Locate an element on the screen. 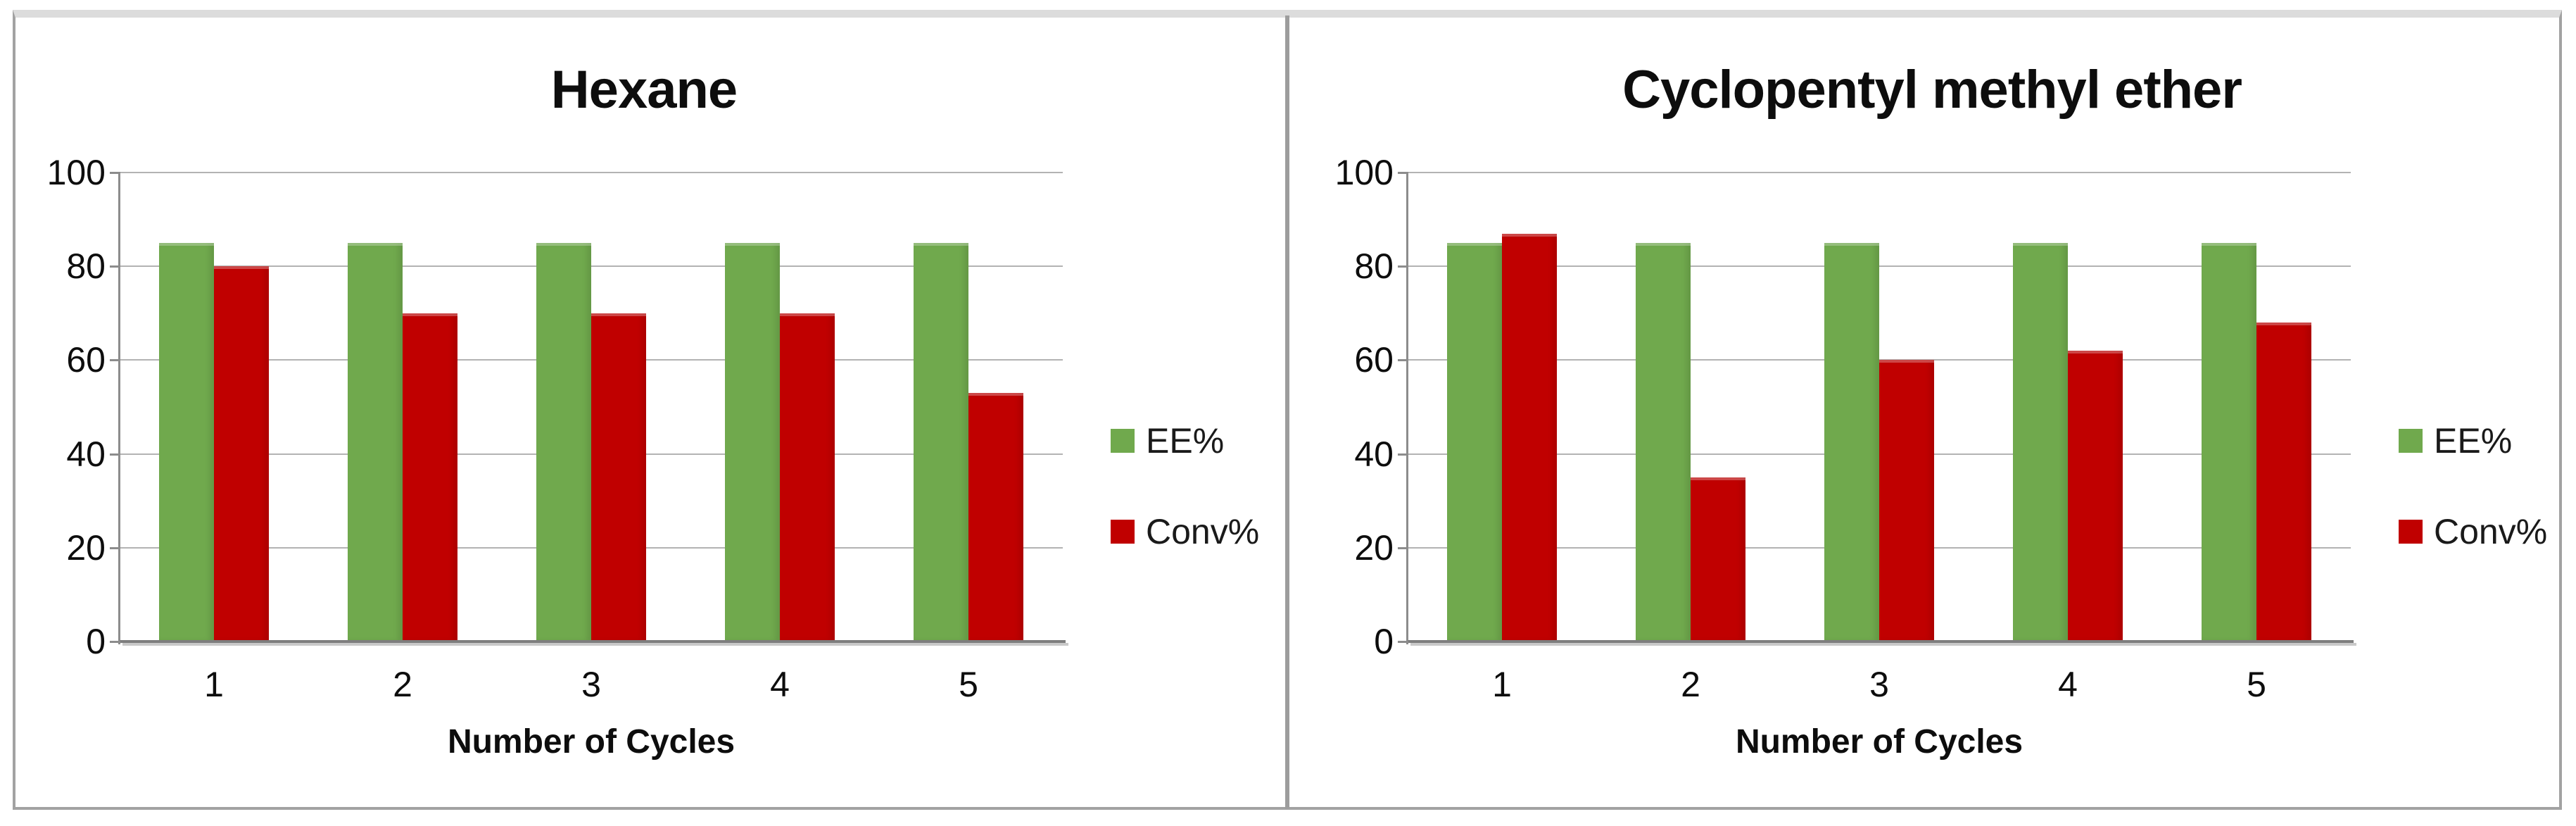  chart-title: Hexane is located at coordinates (644, 90).